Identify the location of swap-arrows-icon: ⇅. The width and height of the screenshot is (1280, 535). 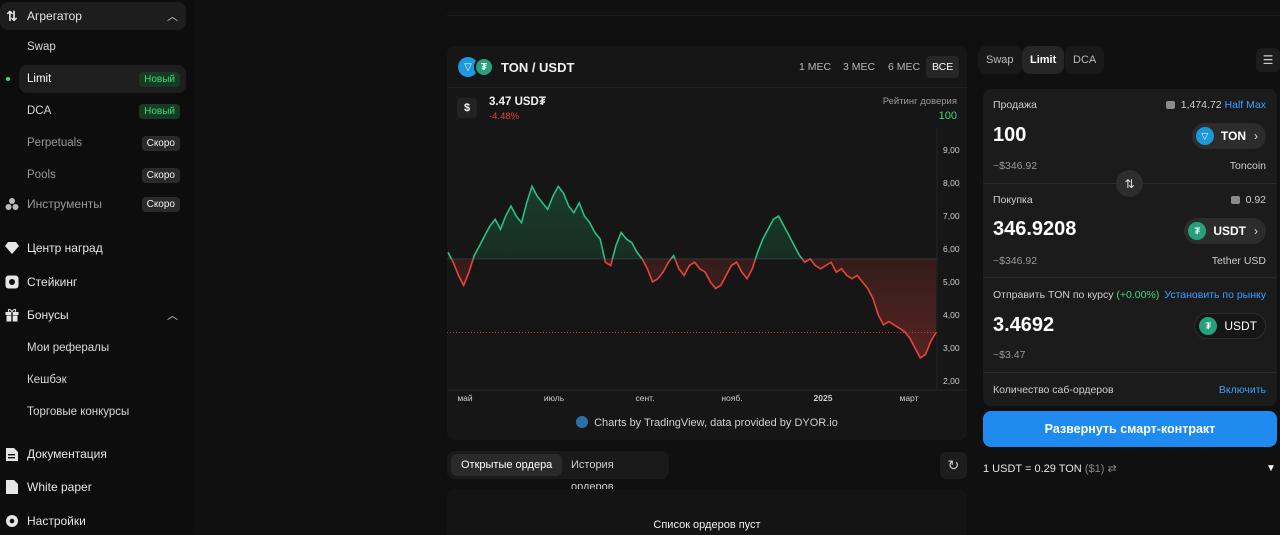
(12, 15).